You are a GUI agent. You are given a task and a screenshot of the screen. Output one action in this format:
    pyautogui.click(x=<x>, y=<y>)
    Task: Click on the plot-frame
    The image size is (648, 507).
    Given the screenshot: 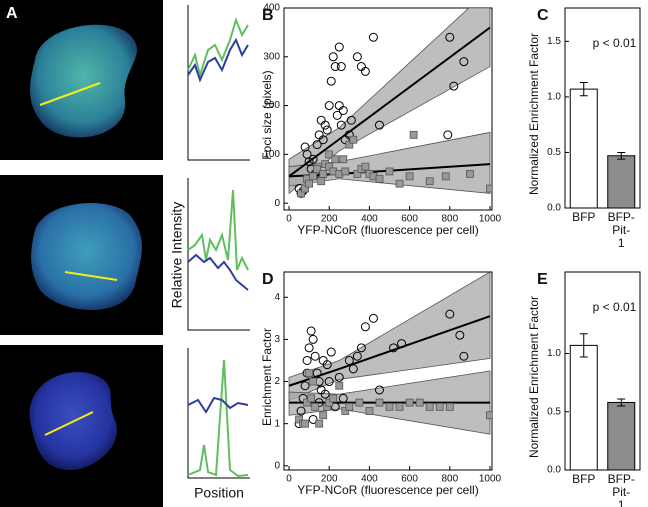 What is the action you would take?
    pyautogui.click(x=602, y=371)
    